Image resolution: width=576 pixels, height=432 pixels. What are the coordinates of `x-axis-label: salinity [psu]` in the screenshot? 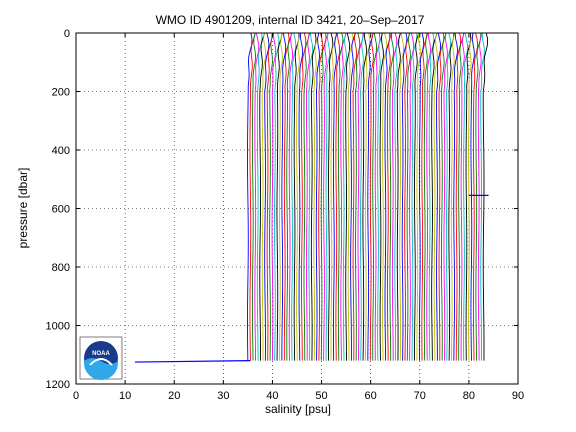 It's located at (298, 409).